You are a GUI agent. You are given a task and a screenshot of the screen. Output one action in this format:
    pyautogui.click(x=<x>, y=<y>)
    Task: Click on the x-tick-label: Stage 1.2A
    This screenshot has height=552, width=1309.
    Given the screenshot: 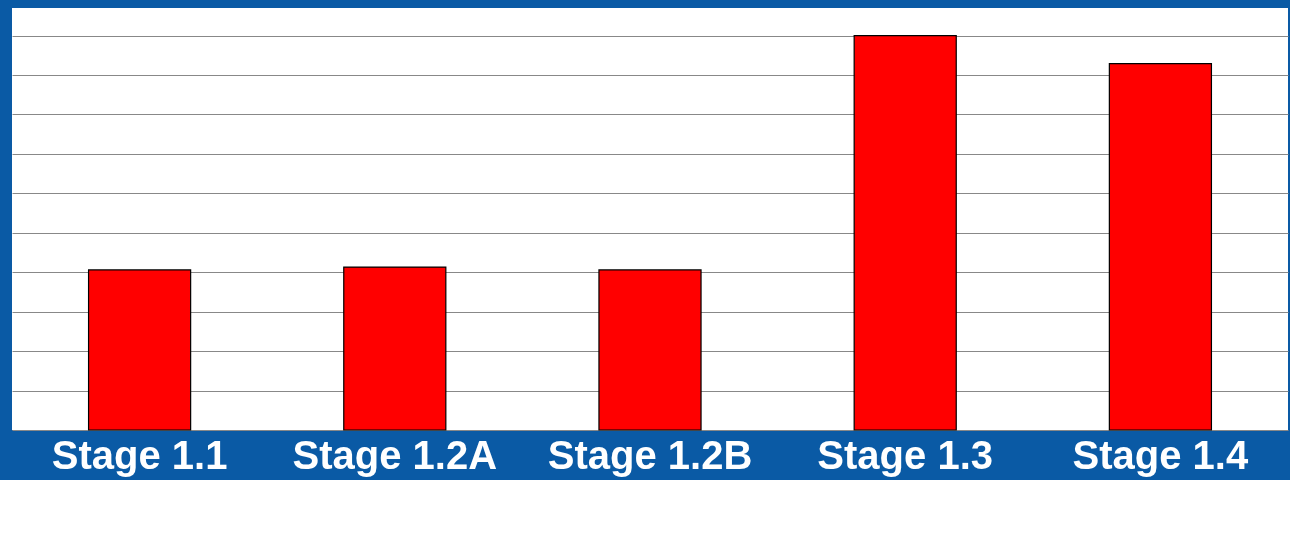 What is the action you would take?
    pyautogui.click(x=395, y=454)
    